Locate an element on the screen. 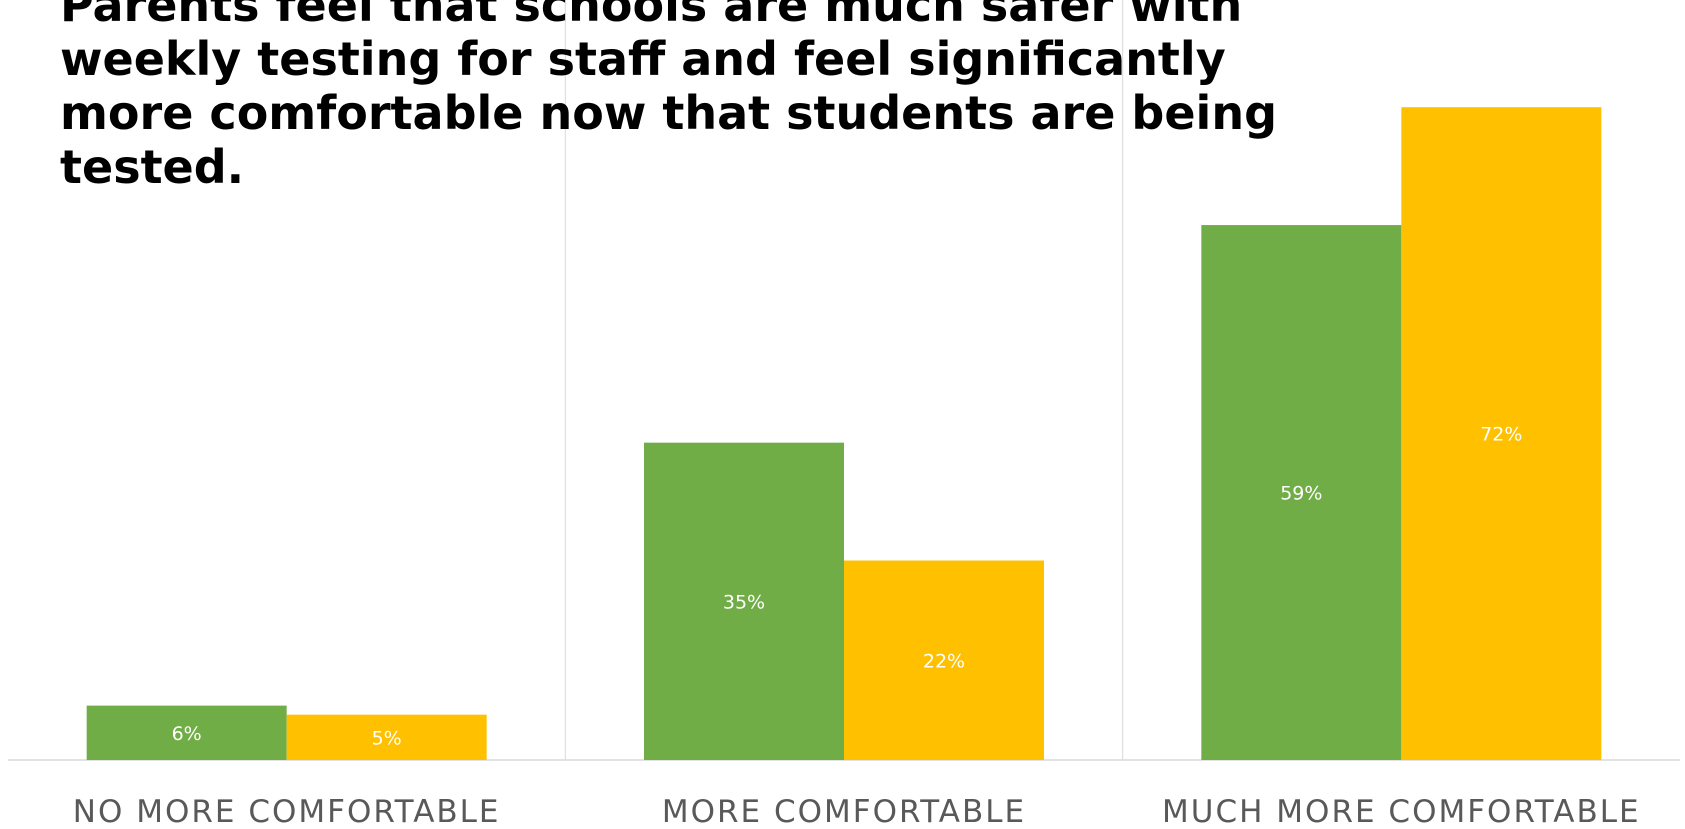  bar-data-label: 22% is located at coordinates (944, 661).